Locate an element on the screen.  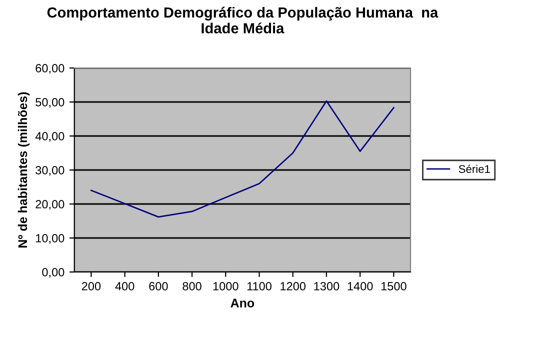
x-tick-label: 400 is located at coordinates (124, 286).